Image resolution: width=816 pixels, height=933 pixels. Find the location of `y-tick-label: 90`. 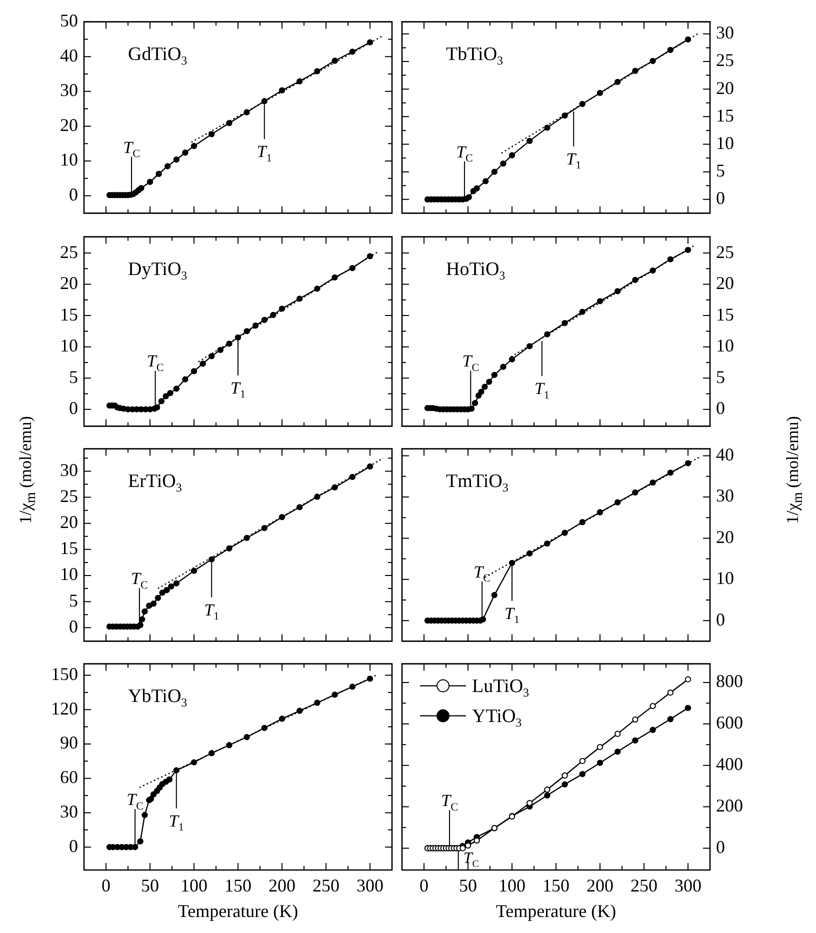

y-tick-label: 90 is located at coordinates (69, 742).